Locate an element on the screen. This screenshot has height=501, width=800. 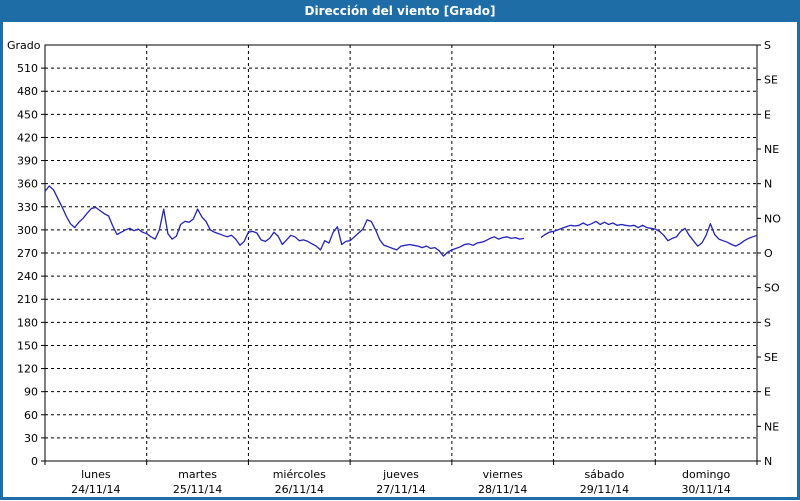
y-tick-label: 120 is located at coordinates (27, 369).